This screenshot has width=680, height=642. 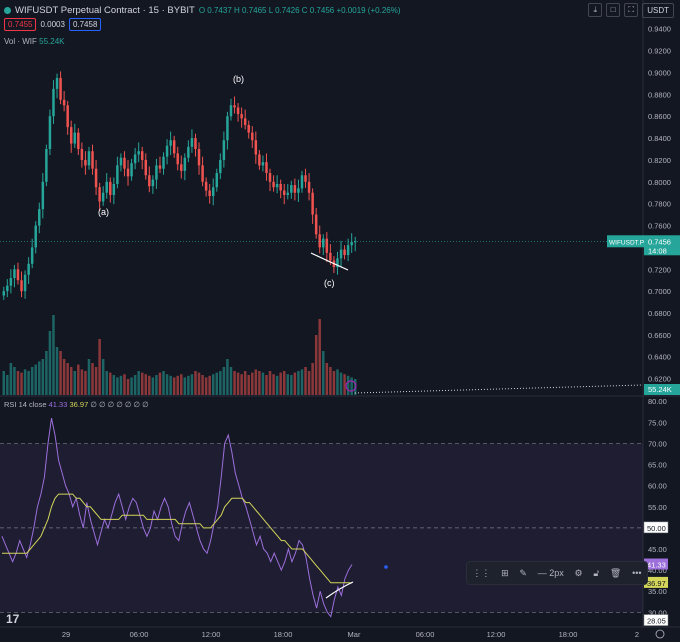 What do you see at coordinates (596, 572) in the screenshot?
I see `lock-icon: 🔓︎` at bounding box center [596, 572].